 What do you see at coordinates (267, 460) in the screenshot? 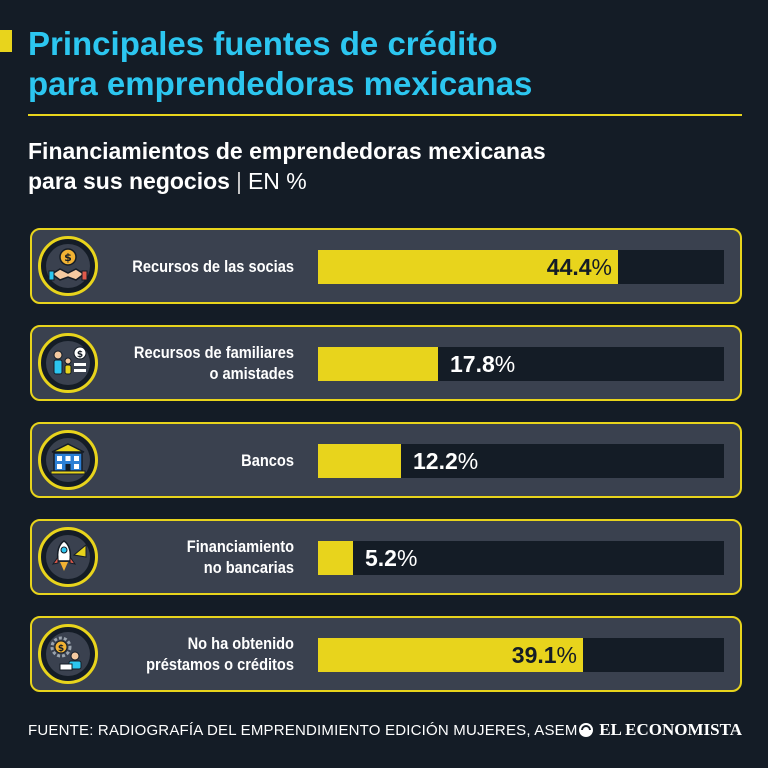
I see `category-label-line: Bancos` at bounding box center [267, 460].